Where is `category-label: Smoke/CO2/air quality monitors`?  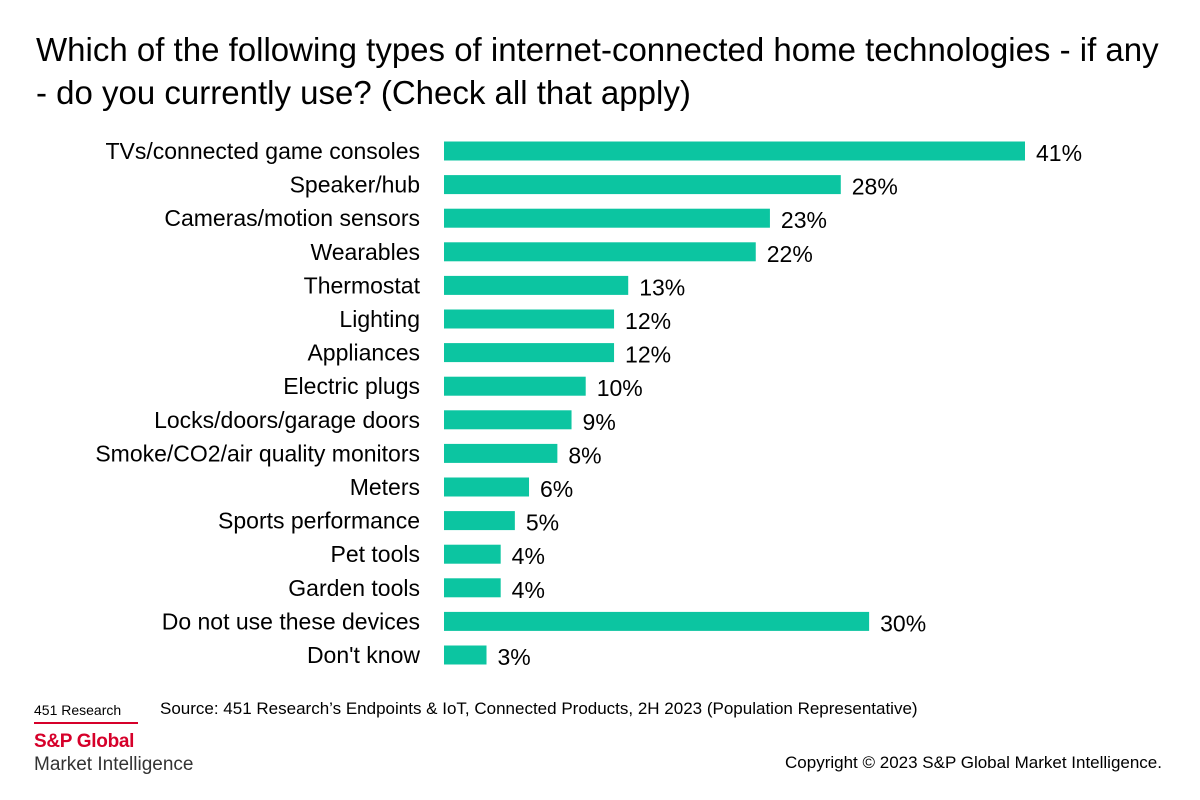
category-label: Smoke/CO2/air quality monitors is located at coordinates (257, 453).